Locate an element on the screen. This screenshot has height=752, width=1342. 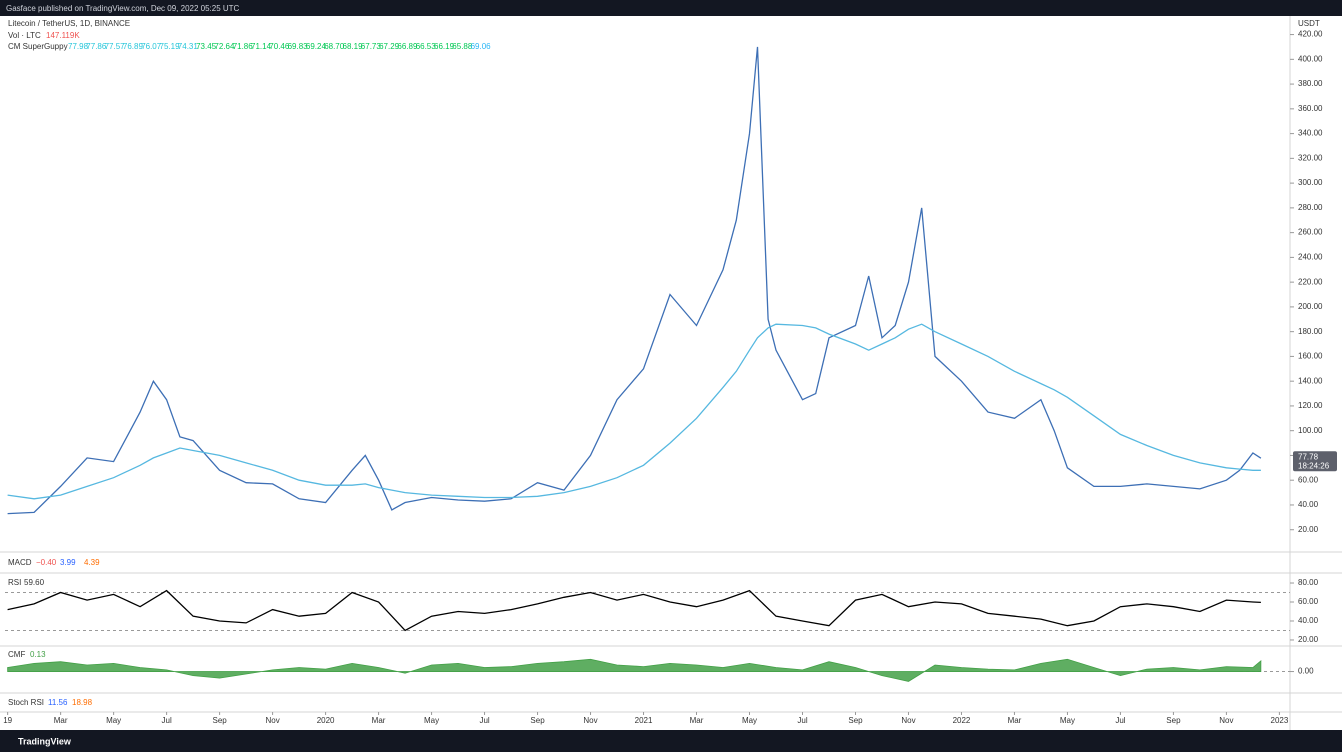
y-tick-label: 320.00 is located at coordinates (1310, 157).